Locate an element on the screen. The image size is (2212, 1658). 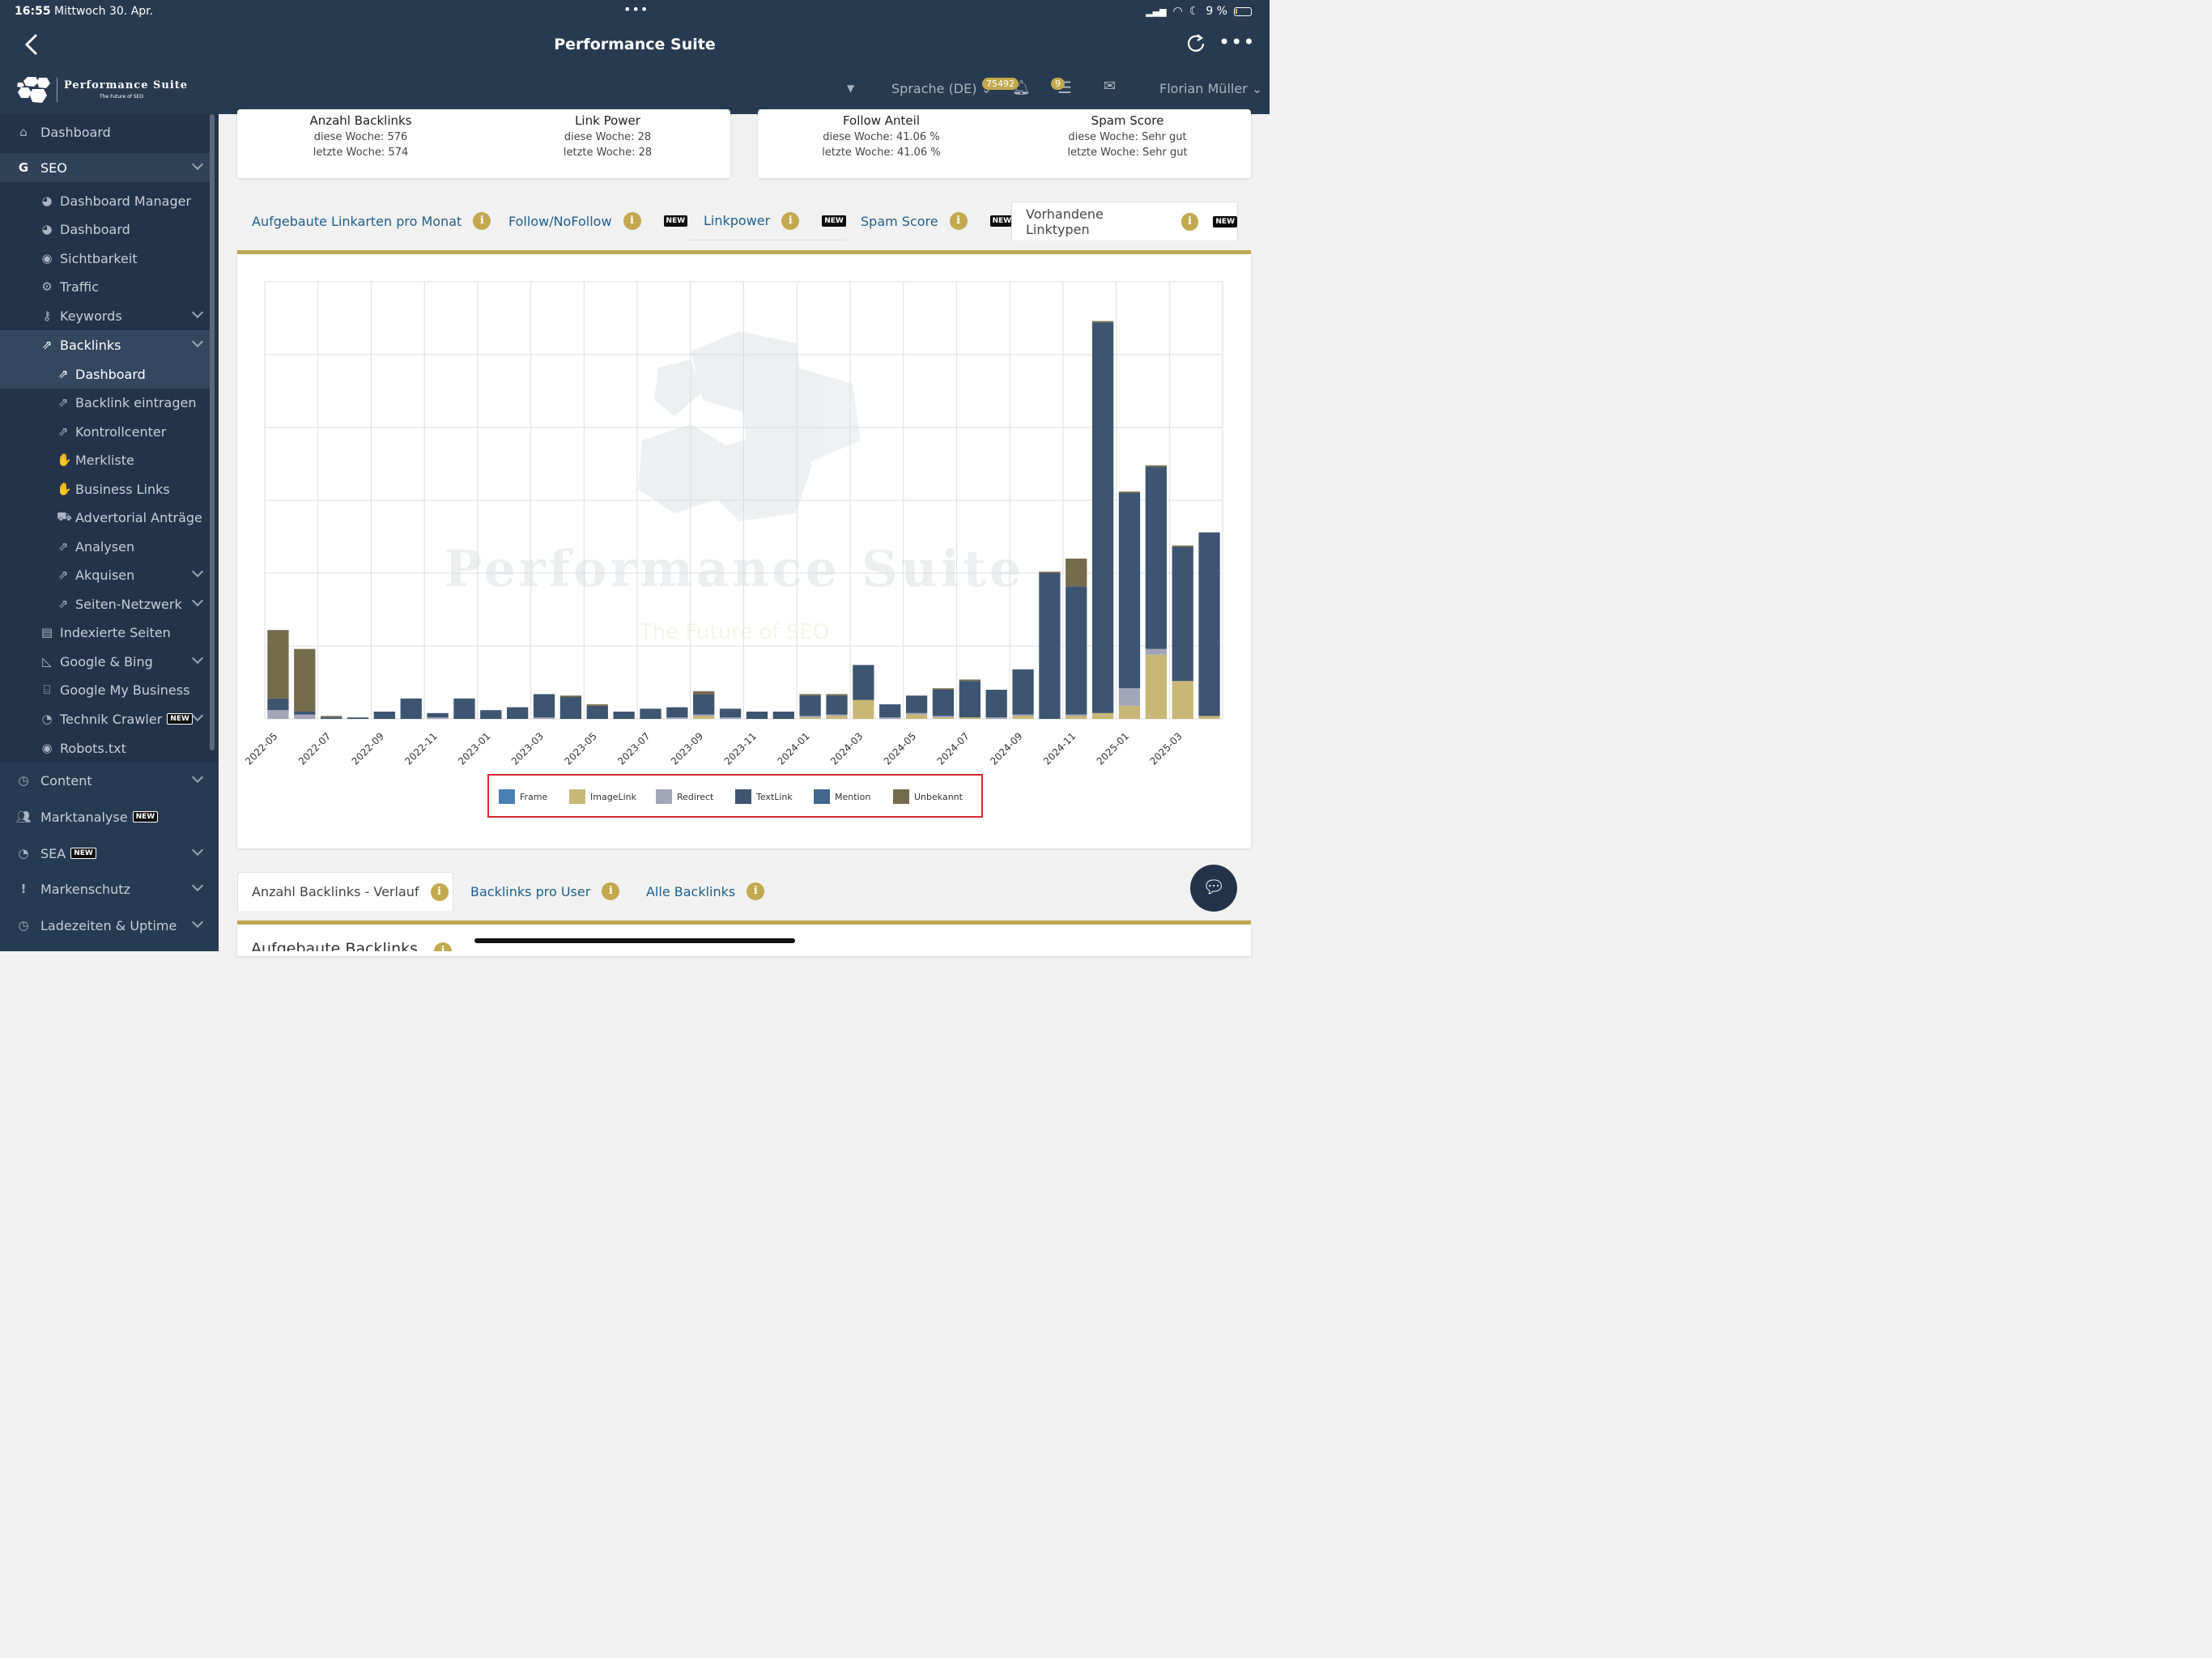
dropdown-caret-icon: ▼ is located at coordinates (851, 88).